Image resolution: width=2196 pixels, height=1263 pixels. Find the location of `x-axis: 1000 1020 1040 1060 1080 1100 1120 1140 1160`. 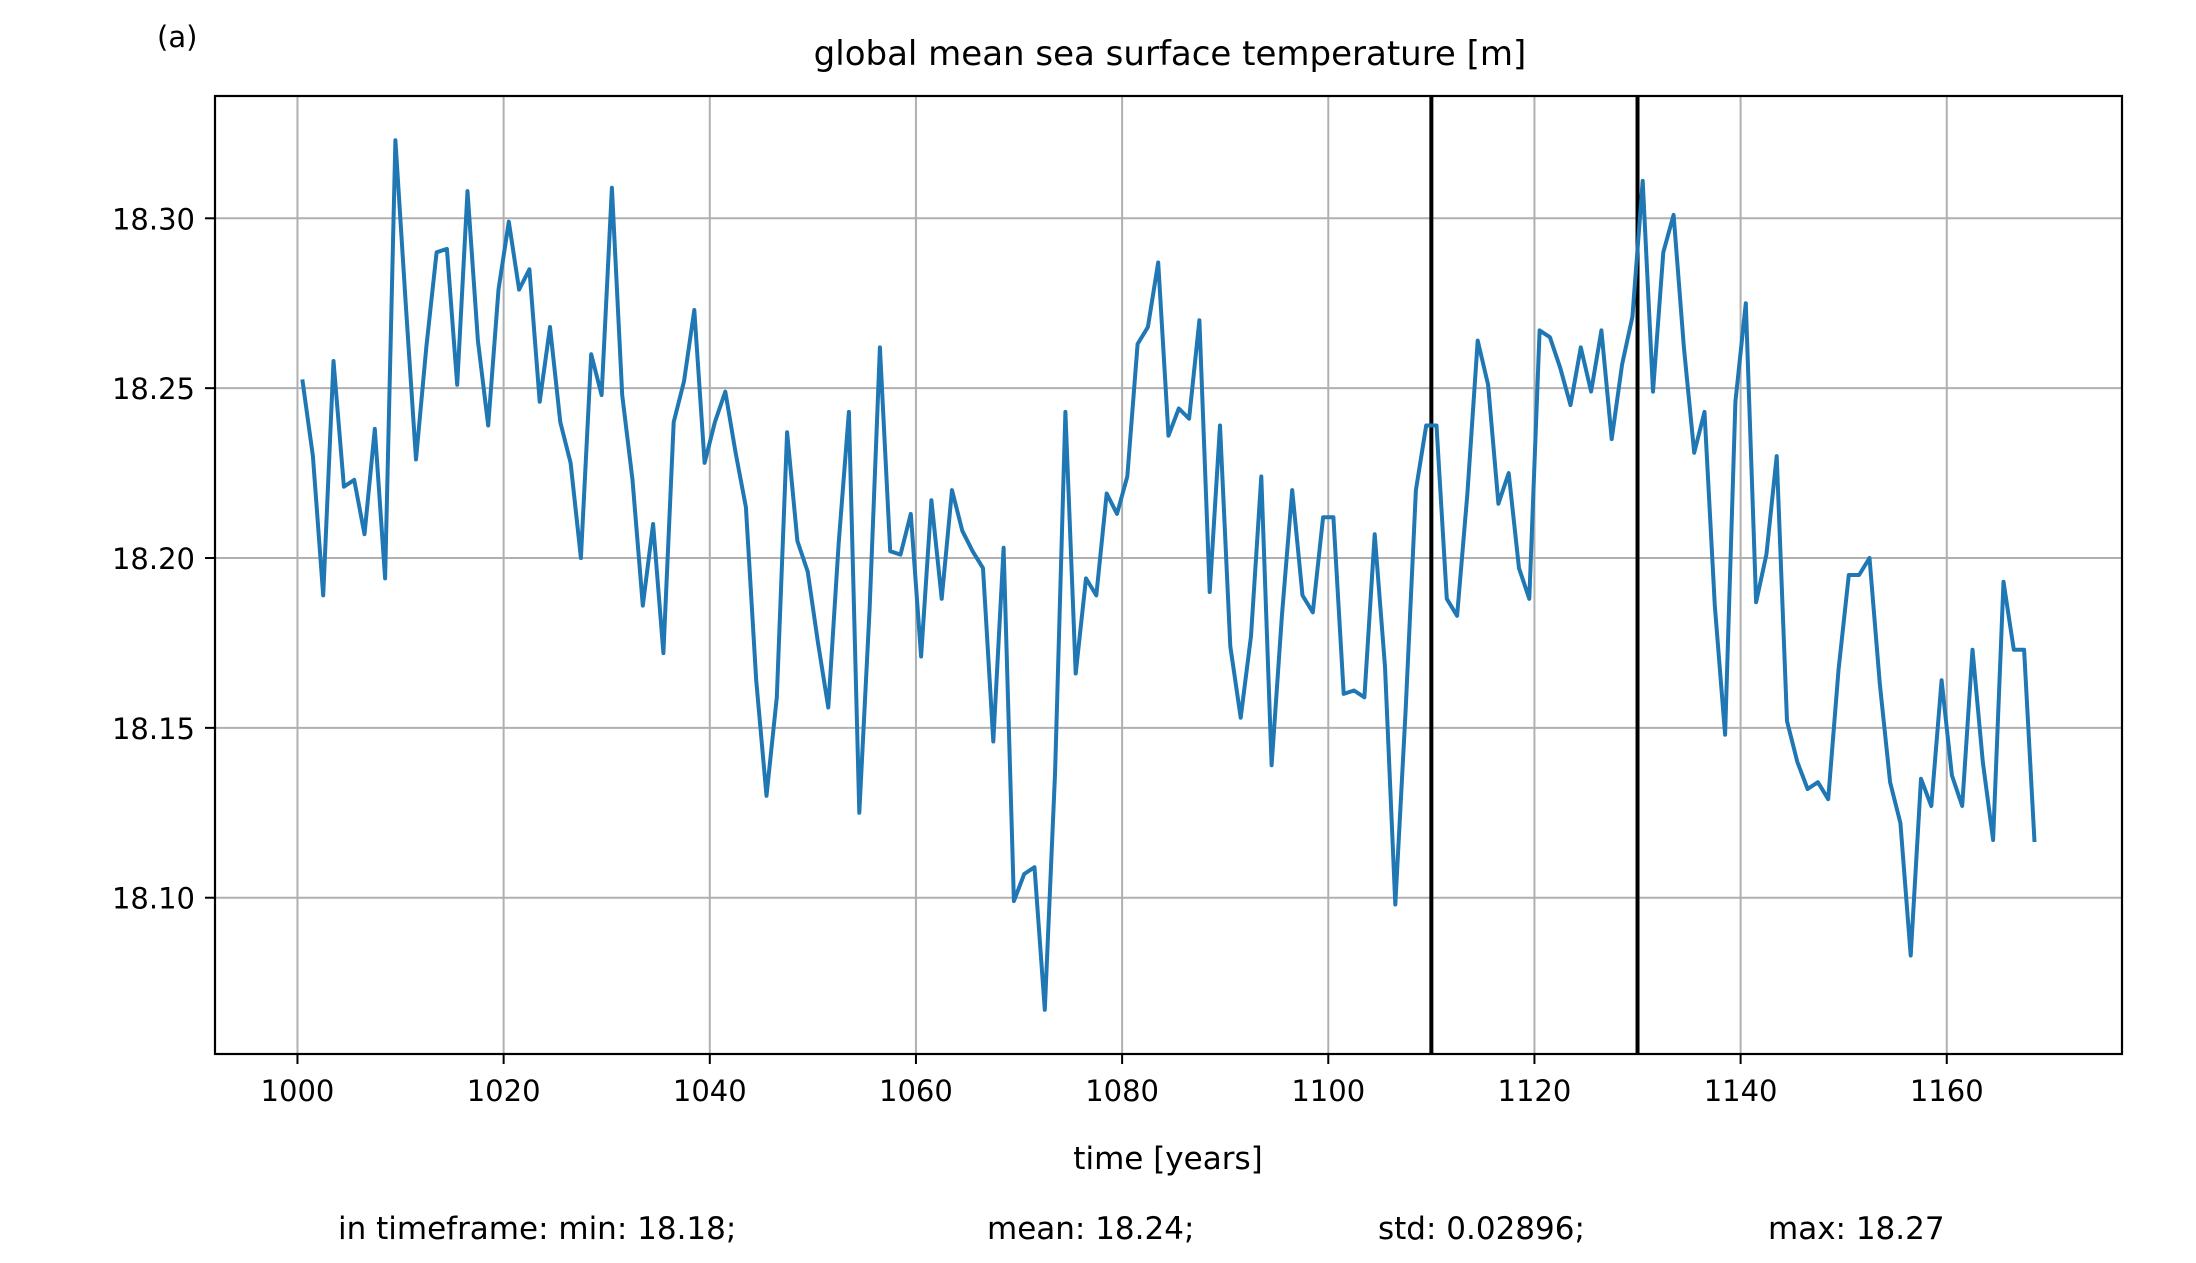

x-axis: 1000 1020 1040 1060 1080 1100 1120 1140 1160 is located at coordinates (1122, 1081).